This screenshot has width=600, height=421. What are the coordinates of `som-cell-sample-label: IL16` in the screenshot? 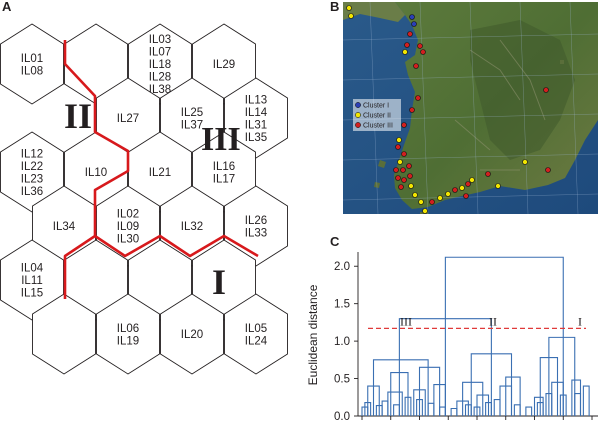 It's located at (224, 167).